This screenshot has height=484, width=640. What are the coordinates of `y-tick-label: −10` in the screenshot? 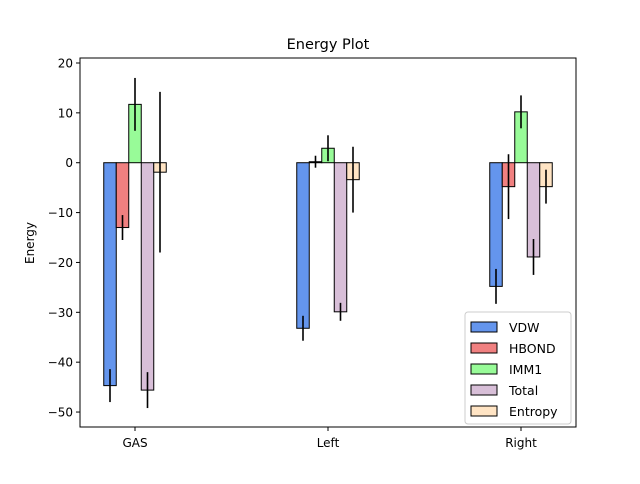 It's located at (60, 213).